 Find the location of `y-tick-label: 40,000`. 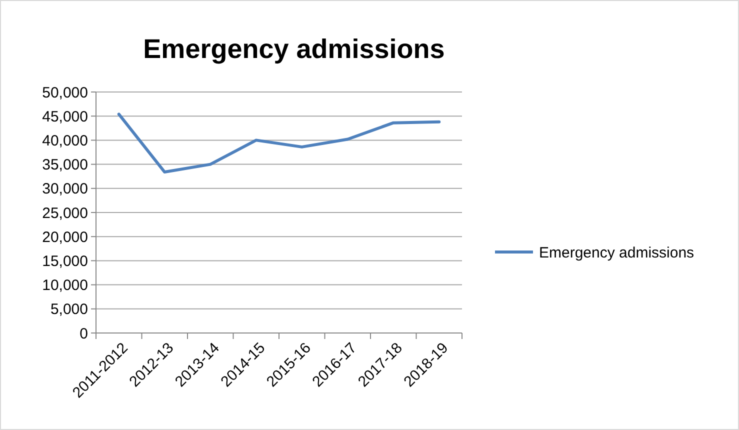

y-tick-label: 40,000 is located at coordinates (65, 141).